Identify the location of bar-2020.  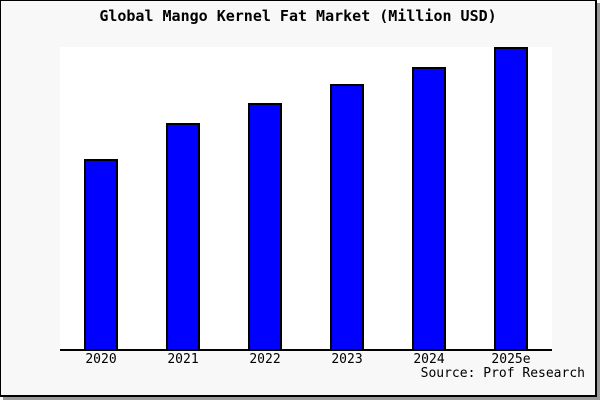
(101, 254).